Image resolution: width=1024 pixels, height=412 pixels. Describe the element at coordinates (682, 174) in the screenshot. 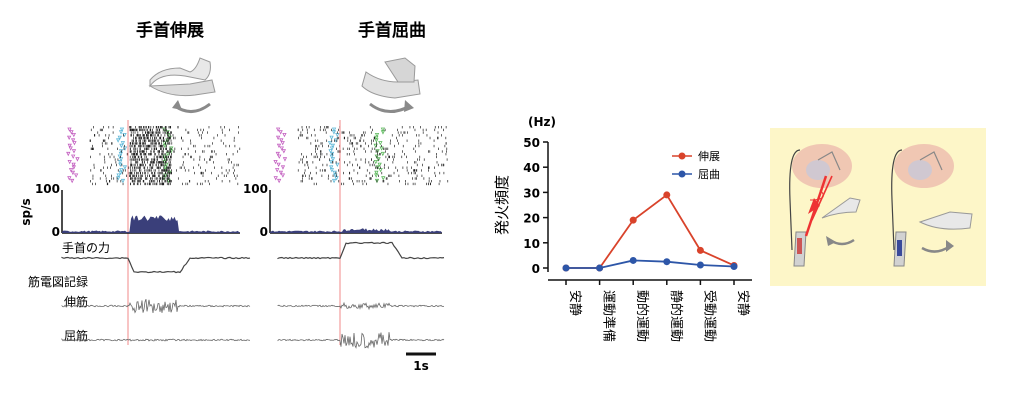

I see `legend-marker` at that location.